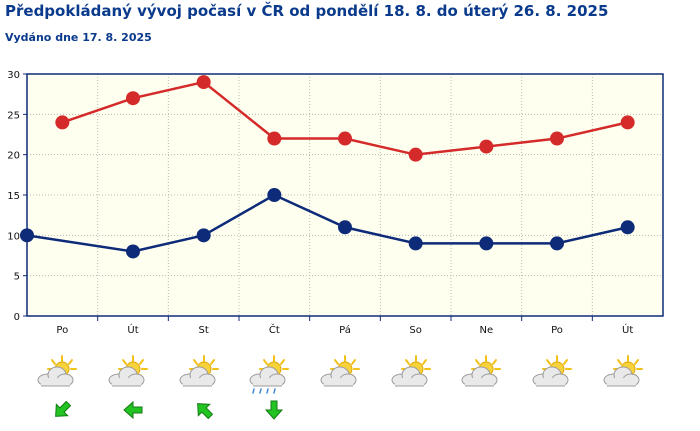  I want to click on wind-arrow-west-icon, so click(133, 410).